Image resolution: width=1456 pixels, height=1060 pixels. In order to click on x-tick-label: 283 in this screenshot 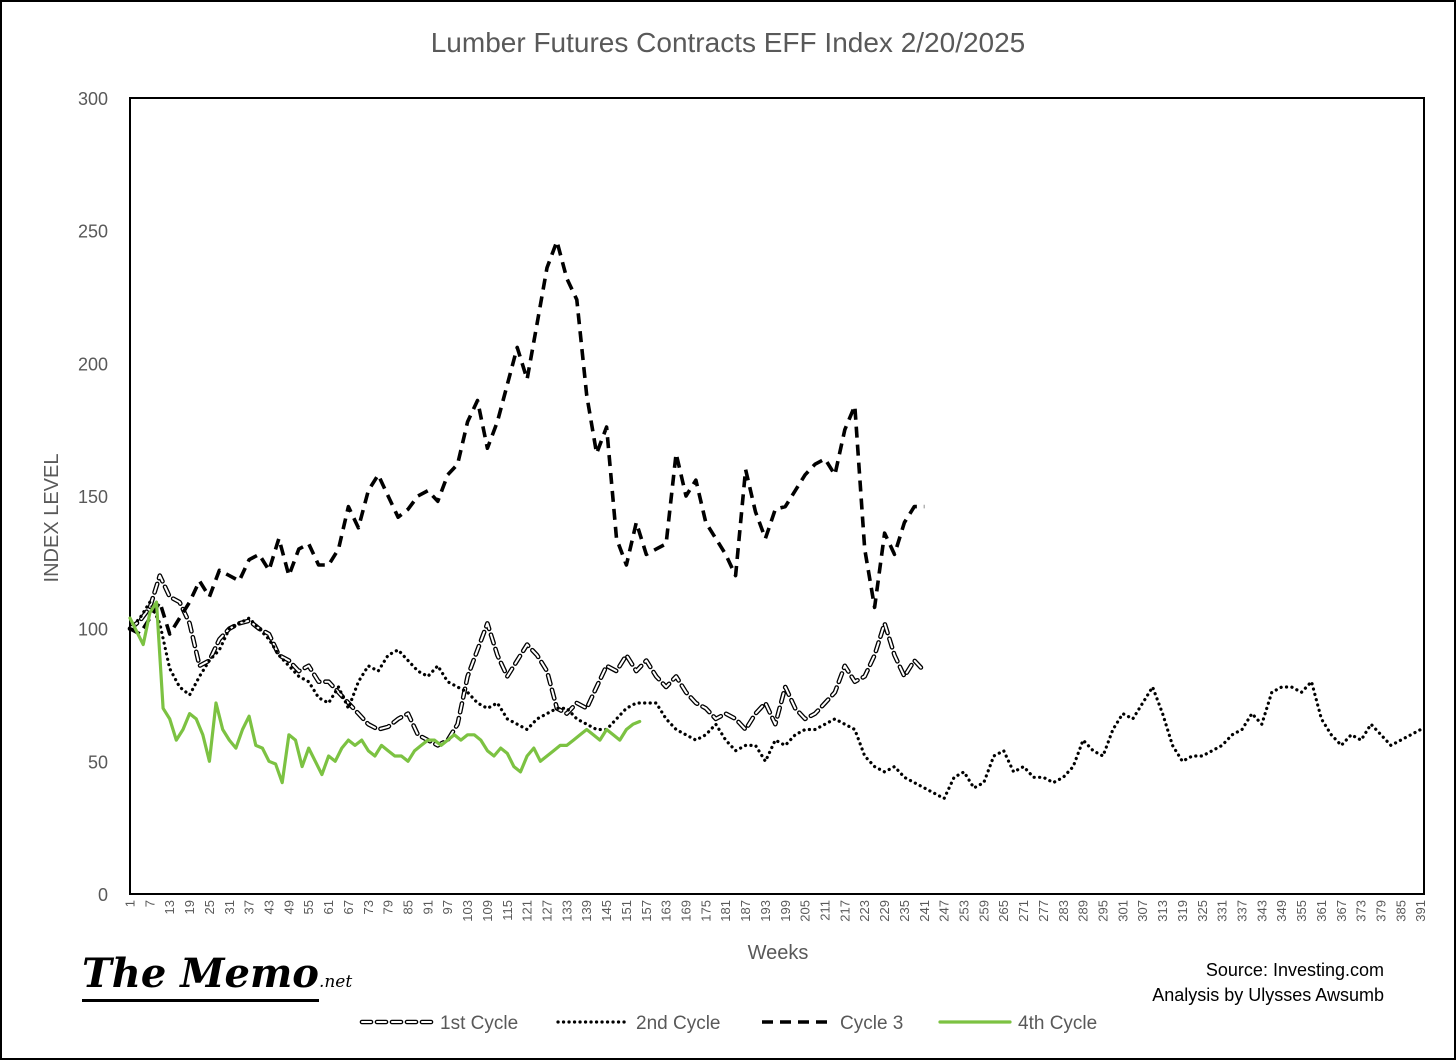, I will do `click(1063, 911)`.